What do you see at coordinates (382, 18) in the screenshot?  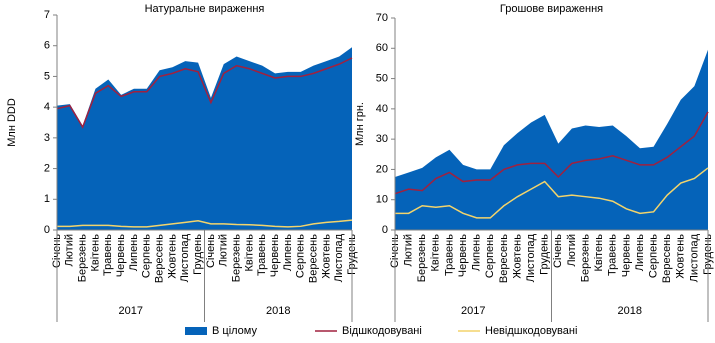 I see `y-tick-label: 70` at bounding box center [382, 18].